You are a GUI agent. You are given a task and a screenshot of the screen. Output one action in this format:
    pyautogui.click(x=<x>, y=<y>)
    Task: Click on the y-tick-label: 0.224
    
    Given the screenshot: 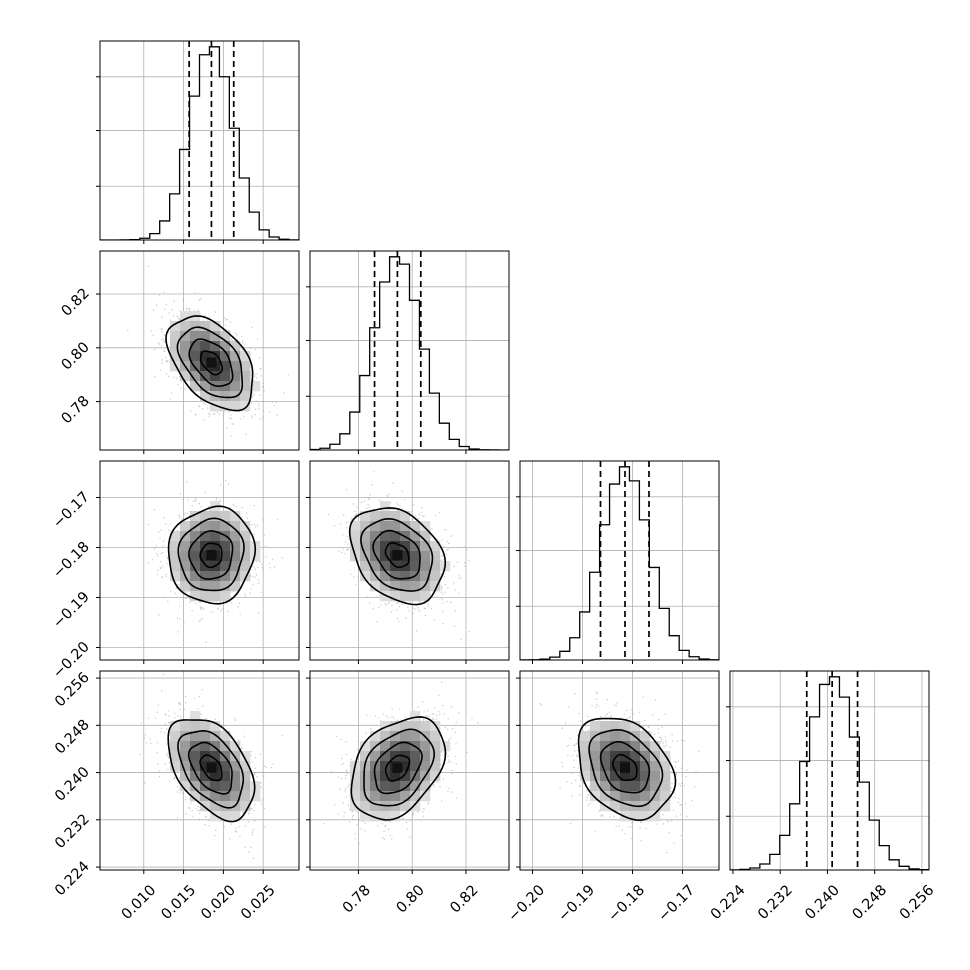 What is the action you would take?
    pyautogui.click(x=72, y=879)
    